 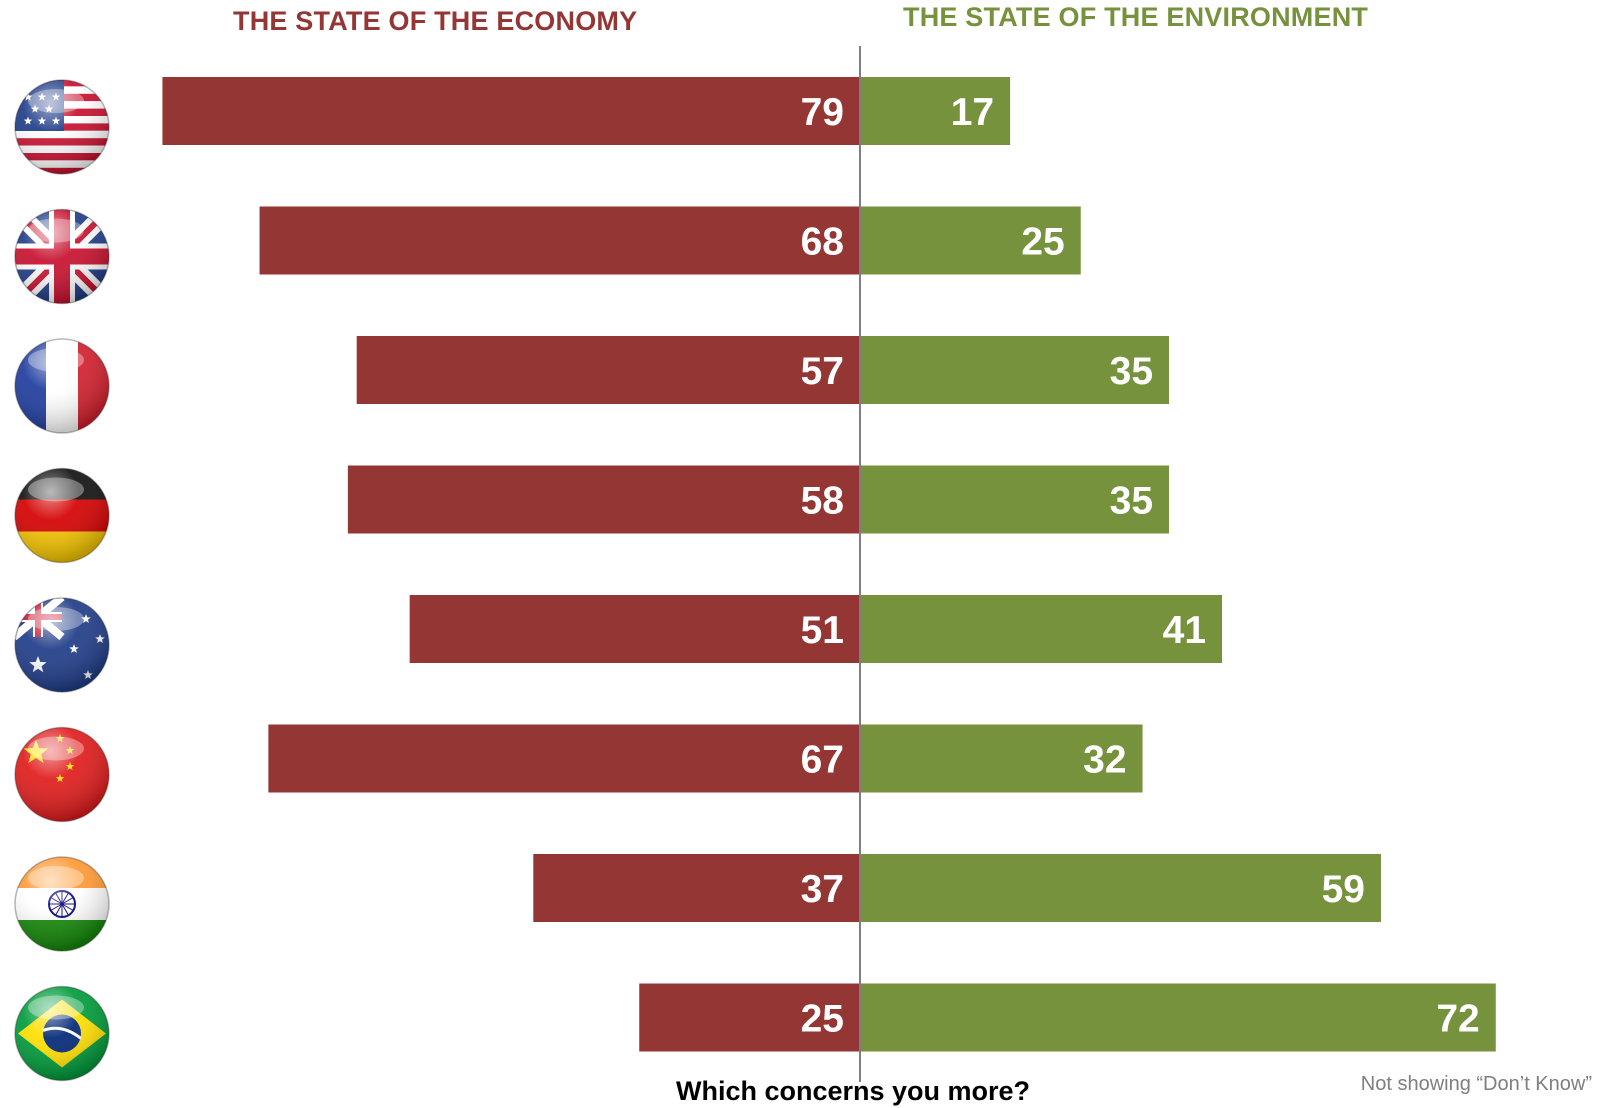 What do you see at coordinates (1184, 630) in the screenshot?
I see `environment-value-label: 41` at bounding box center [1184, 630].